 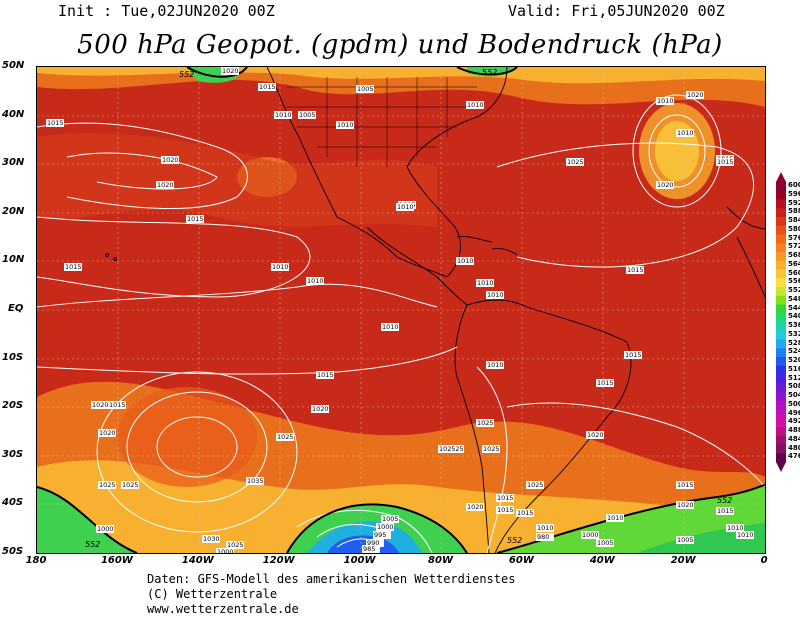 What do you see at coordinates (794, 220) in the screenshot?
I see `colorbar-value-label: 584` at bounding box center [794, 220].